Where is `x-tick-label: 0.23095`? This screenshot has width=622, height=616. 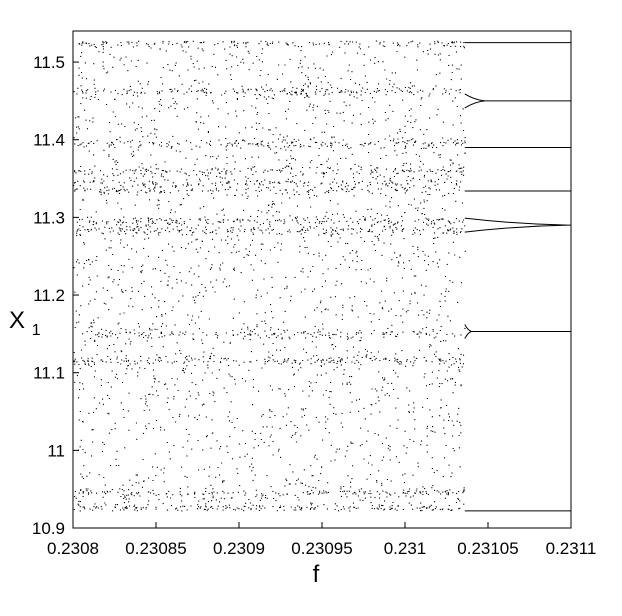 x-tick-label: 0.23095 is located at coordinates (321, 548).